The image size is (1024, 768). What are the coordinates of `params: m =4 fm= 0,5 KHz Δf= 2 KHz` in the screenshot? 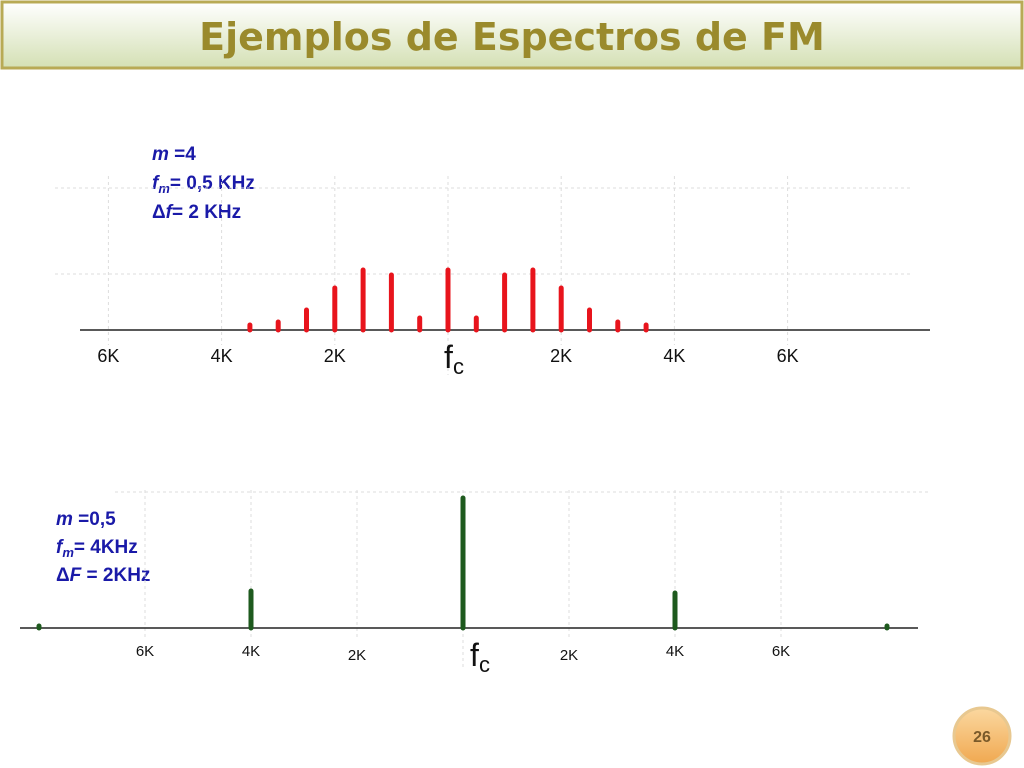 It's located at (203, 183).